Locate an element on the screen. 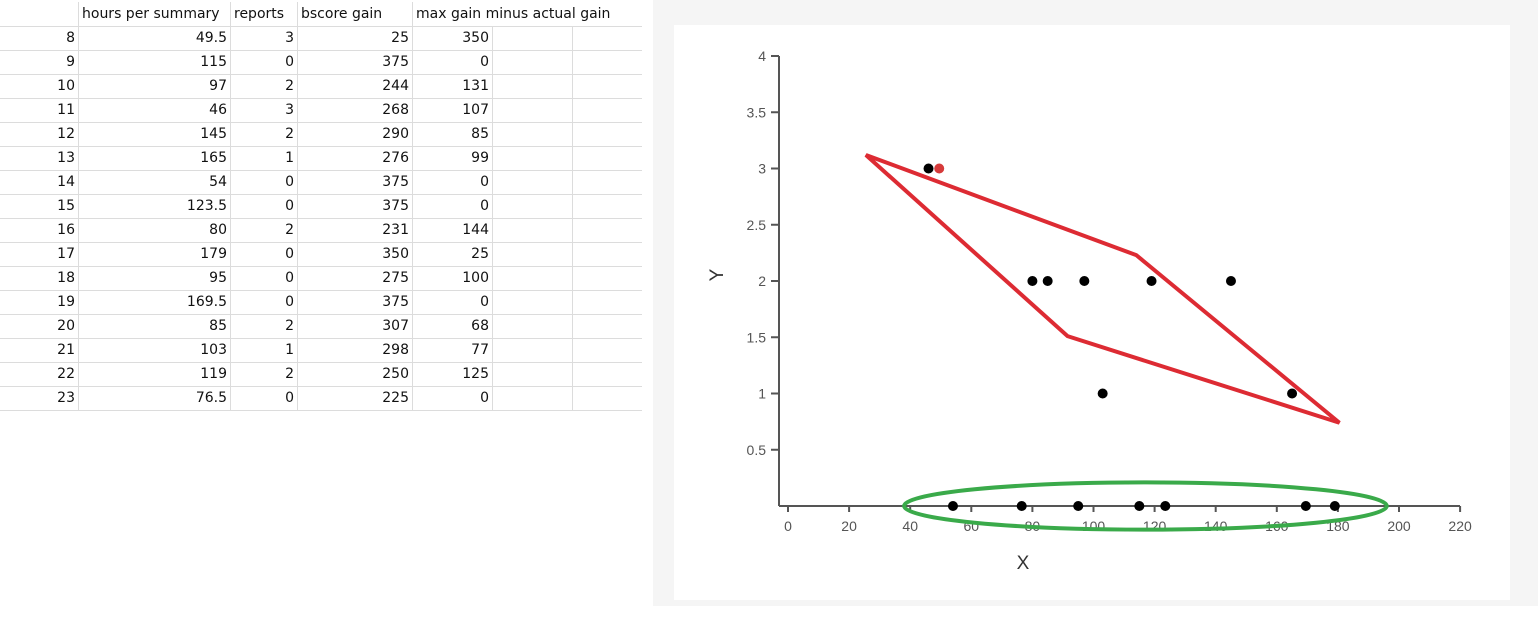 This screenshot has height=619, width=1538. cell-hours-per-summary: 85 is located at coordinates (155, 326).